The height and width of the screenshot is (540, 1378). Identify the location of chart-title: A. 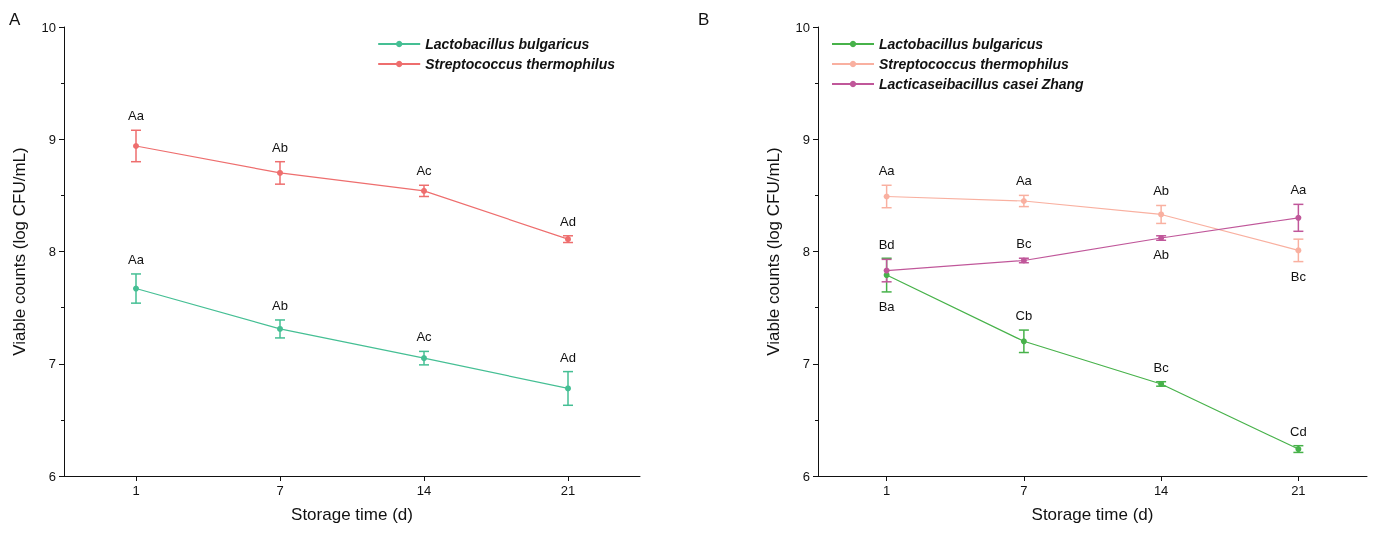
(15, 19).